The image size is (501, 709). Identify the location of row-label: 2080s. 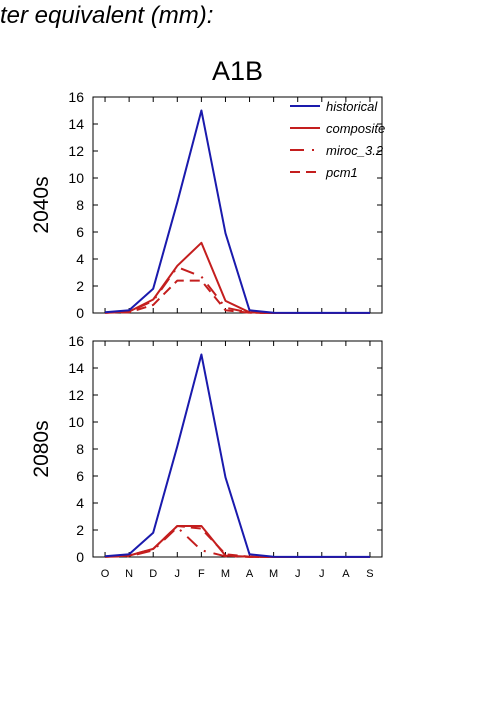
(41, 448).